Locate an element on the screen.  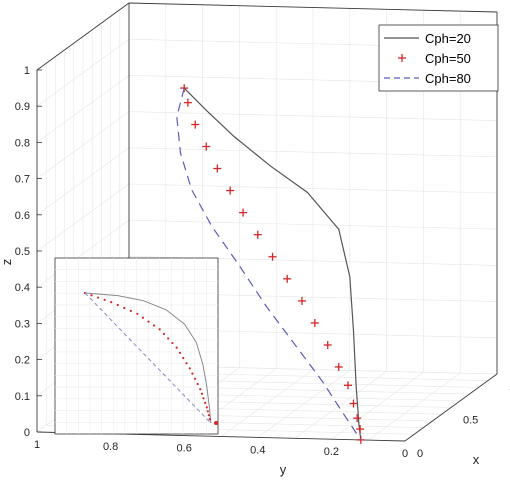
z-tick-label: 0.1 is located at coordinates (22, 397).